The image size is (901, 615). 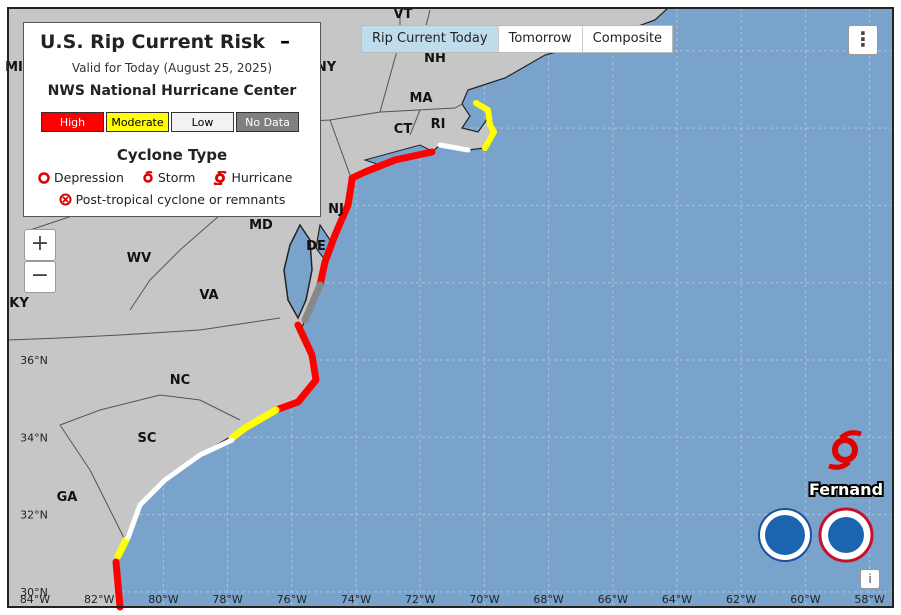 I want to click on cyclone-item: Depression, so click(x=81, y=177).